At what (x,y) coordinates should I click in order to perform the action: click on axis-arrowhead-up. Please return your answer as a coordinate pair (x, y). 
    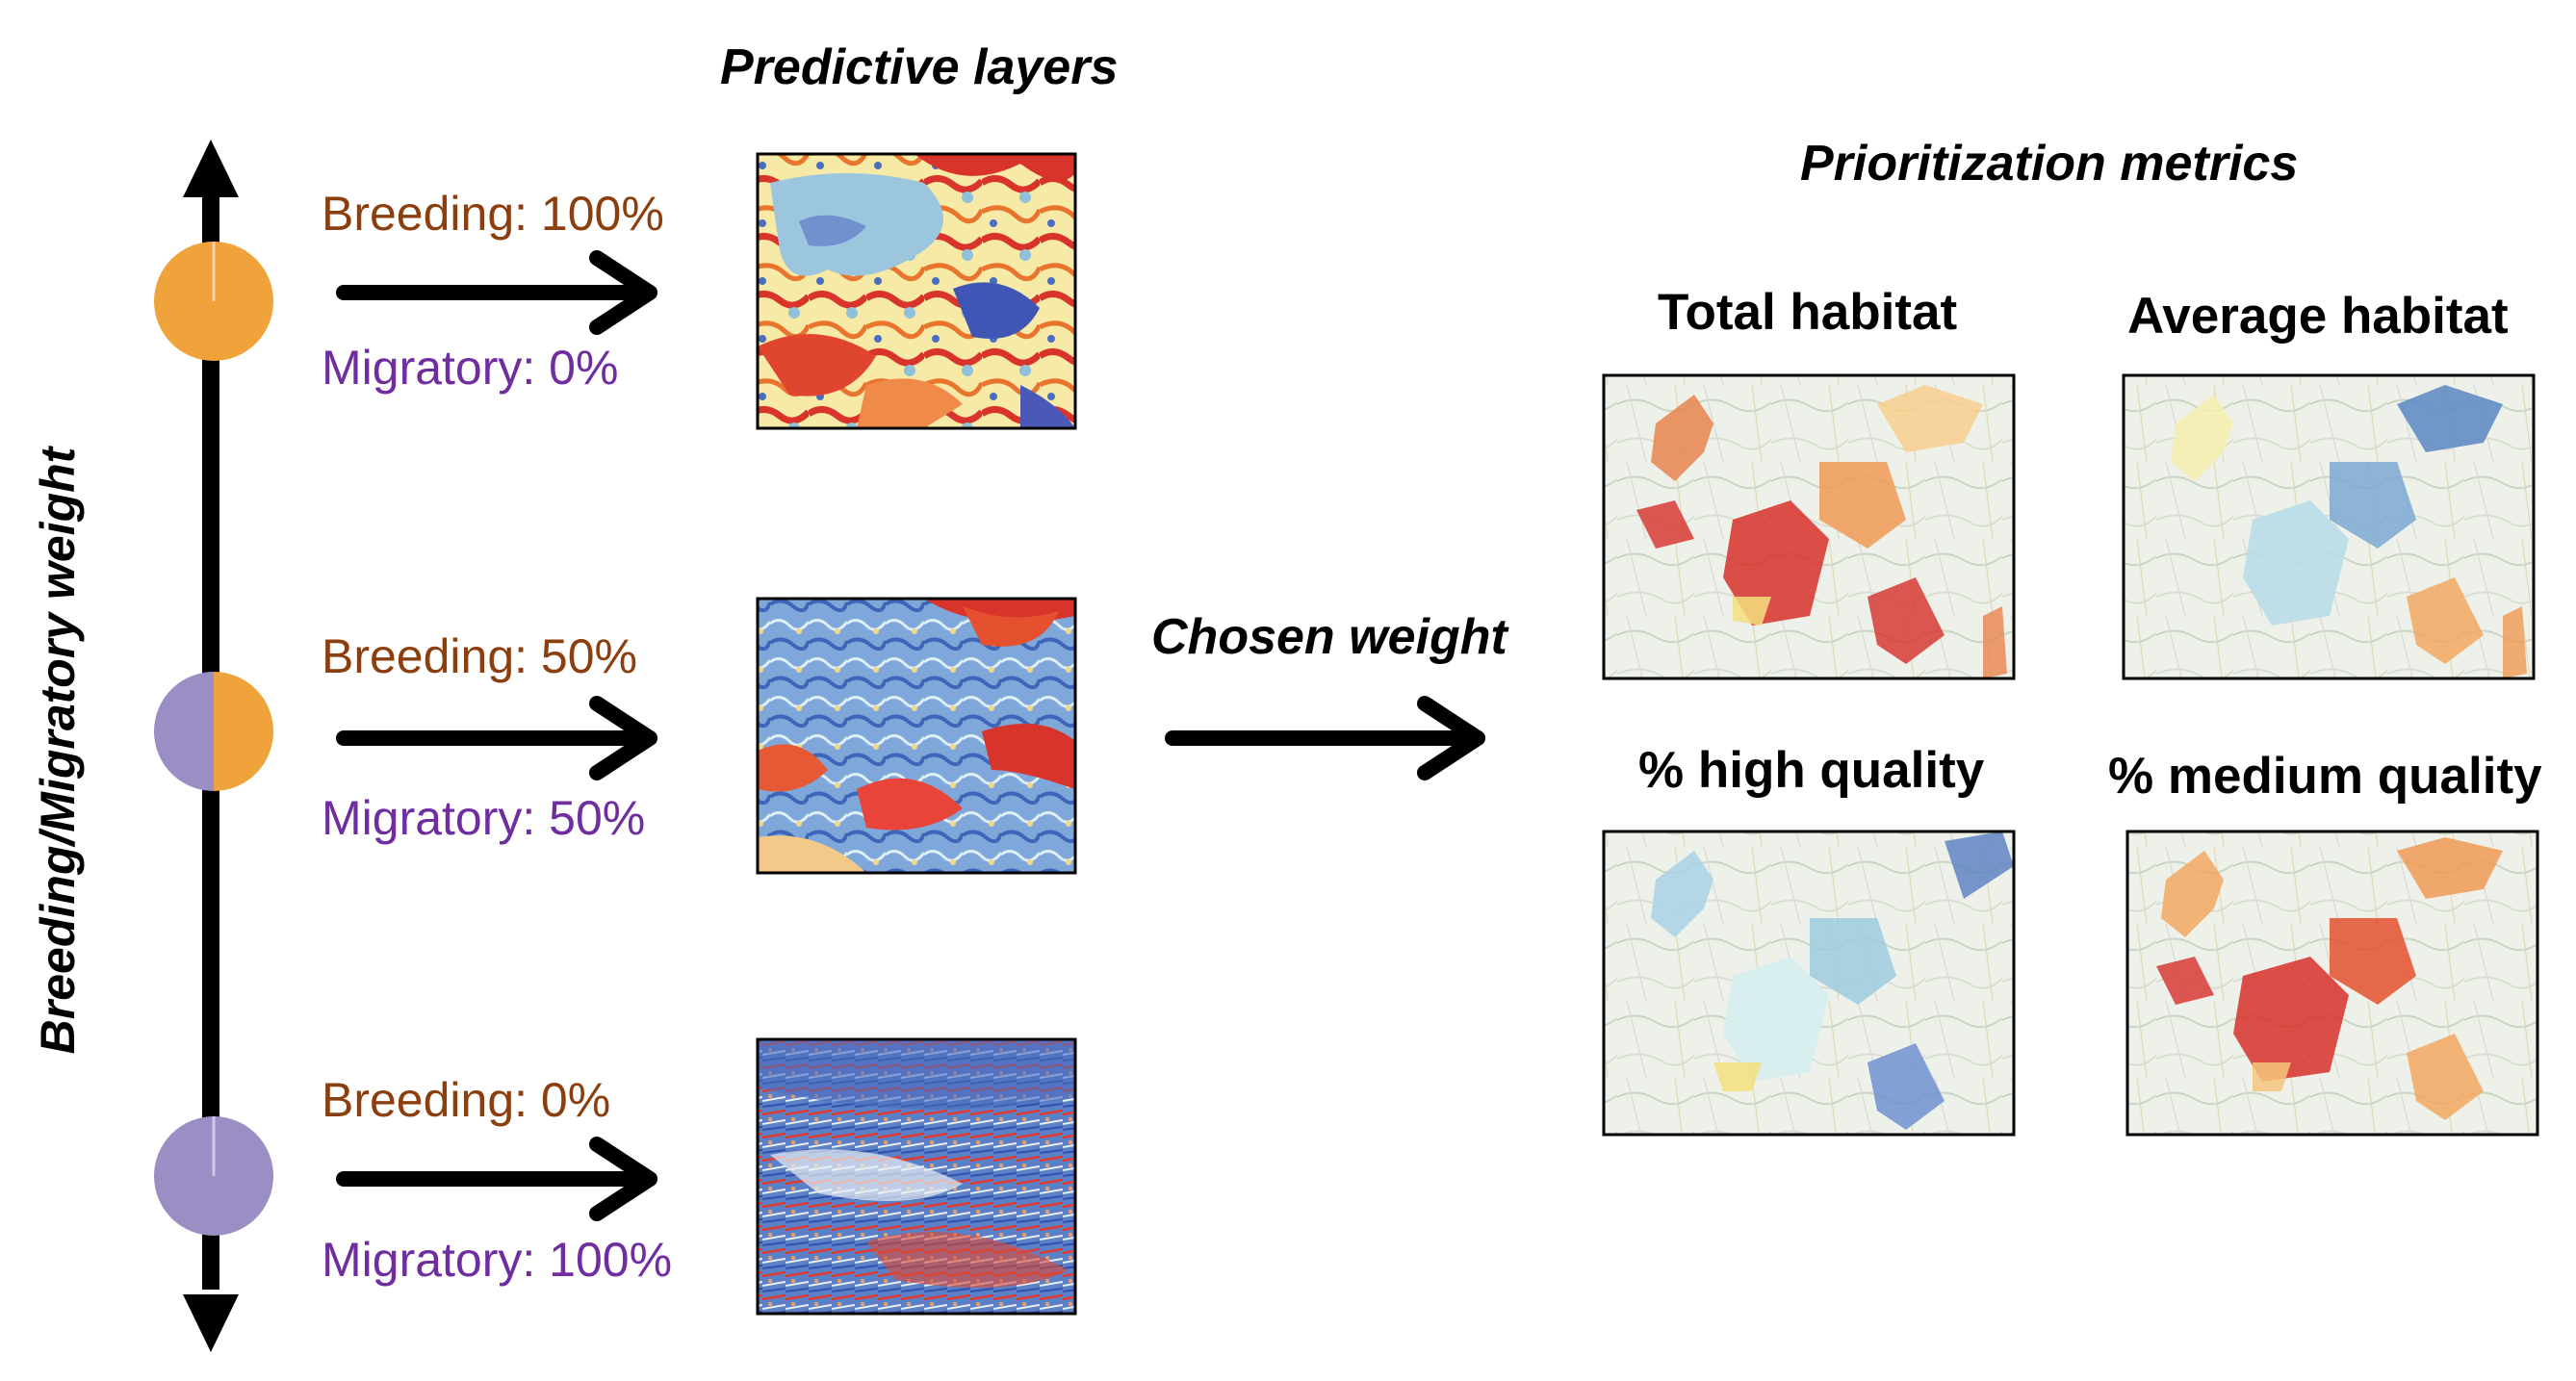
    Looking at the image, I should click on (211, 168).